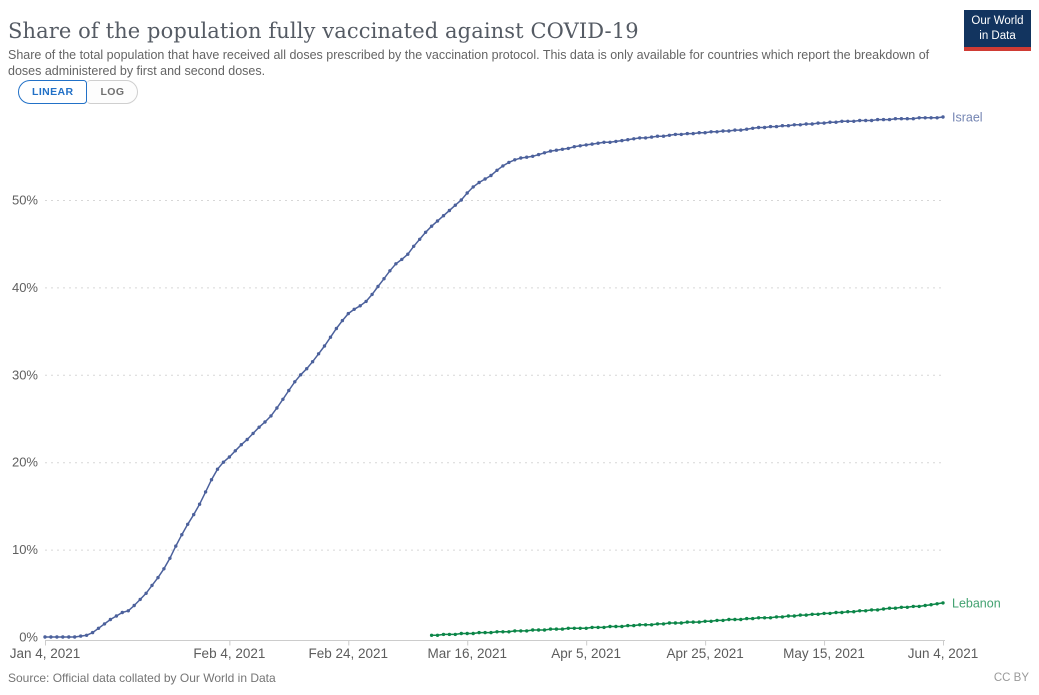 The height and width of the screenshot is (695, 1039). I want to click on linear-scale-button: LINEAR, so click(53, 92).